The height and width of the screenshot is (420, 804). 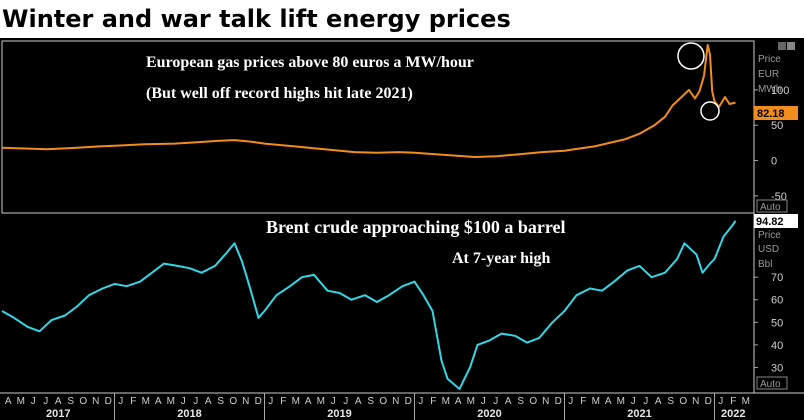 I want to click on brent-y-tick-label-2: 50, so click(x=777, y=323).